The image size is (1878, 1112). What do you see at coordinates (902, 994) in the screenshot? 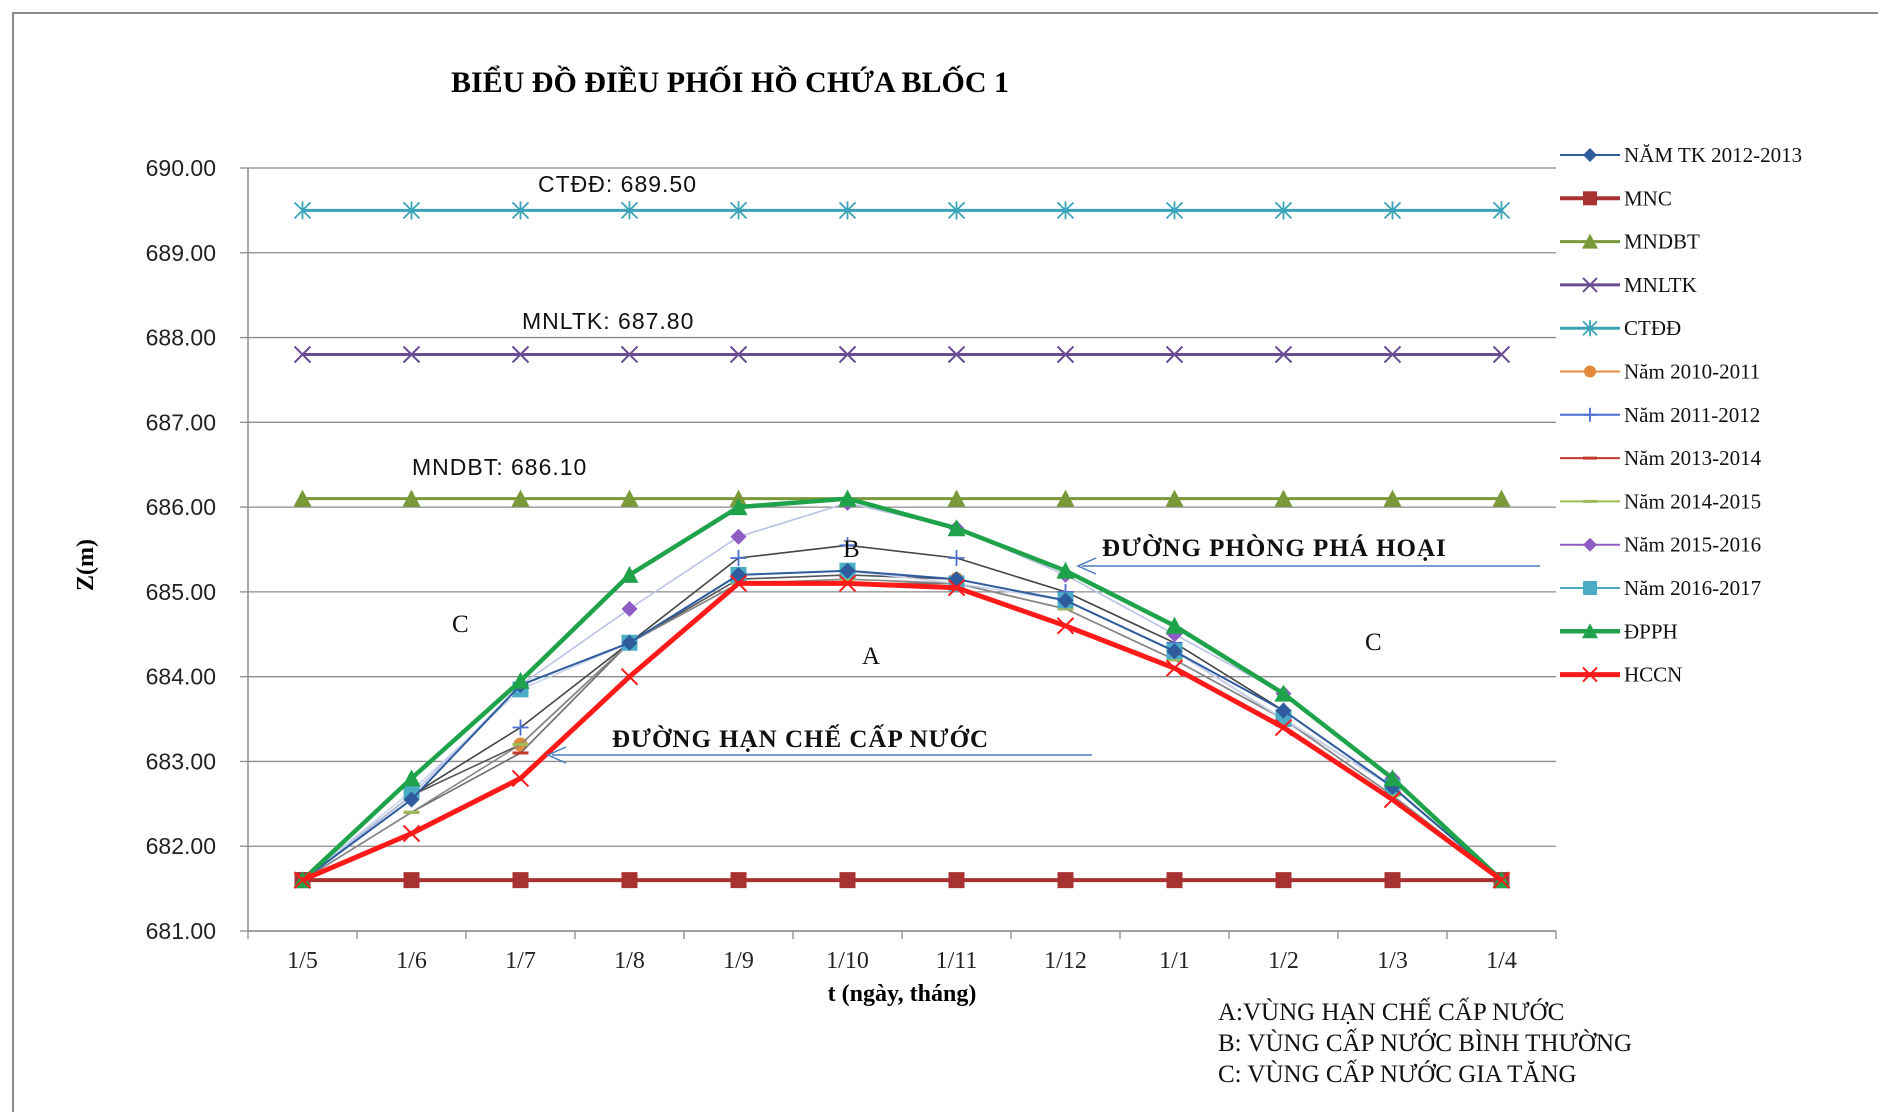
I see `x-axis-label: t (ngày, tháng)` at bounding box center [902, 994].